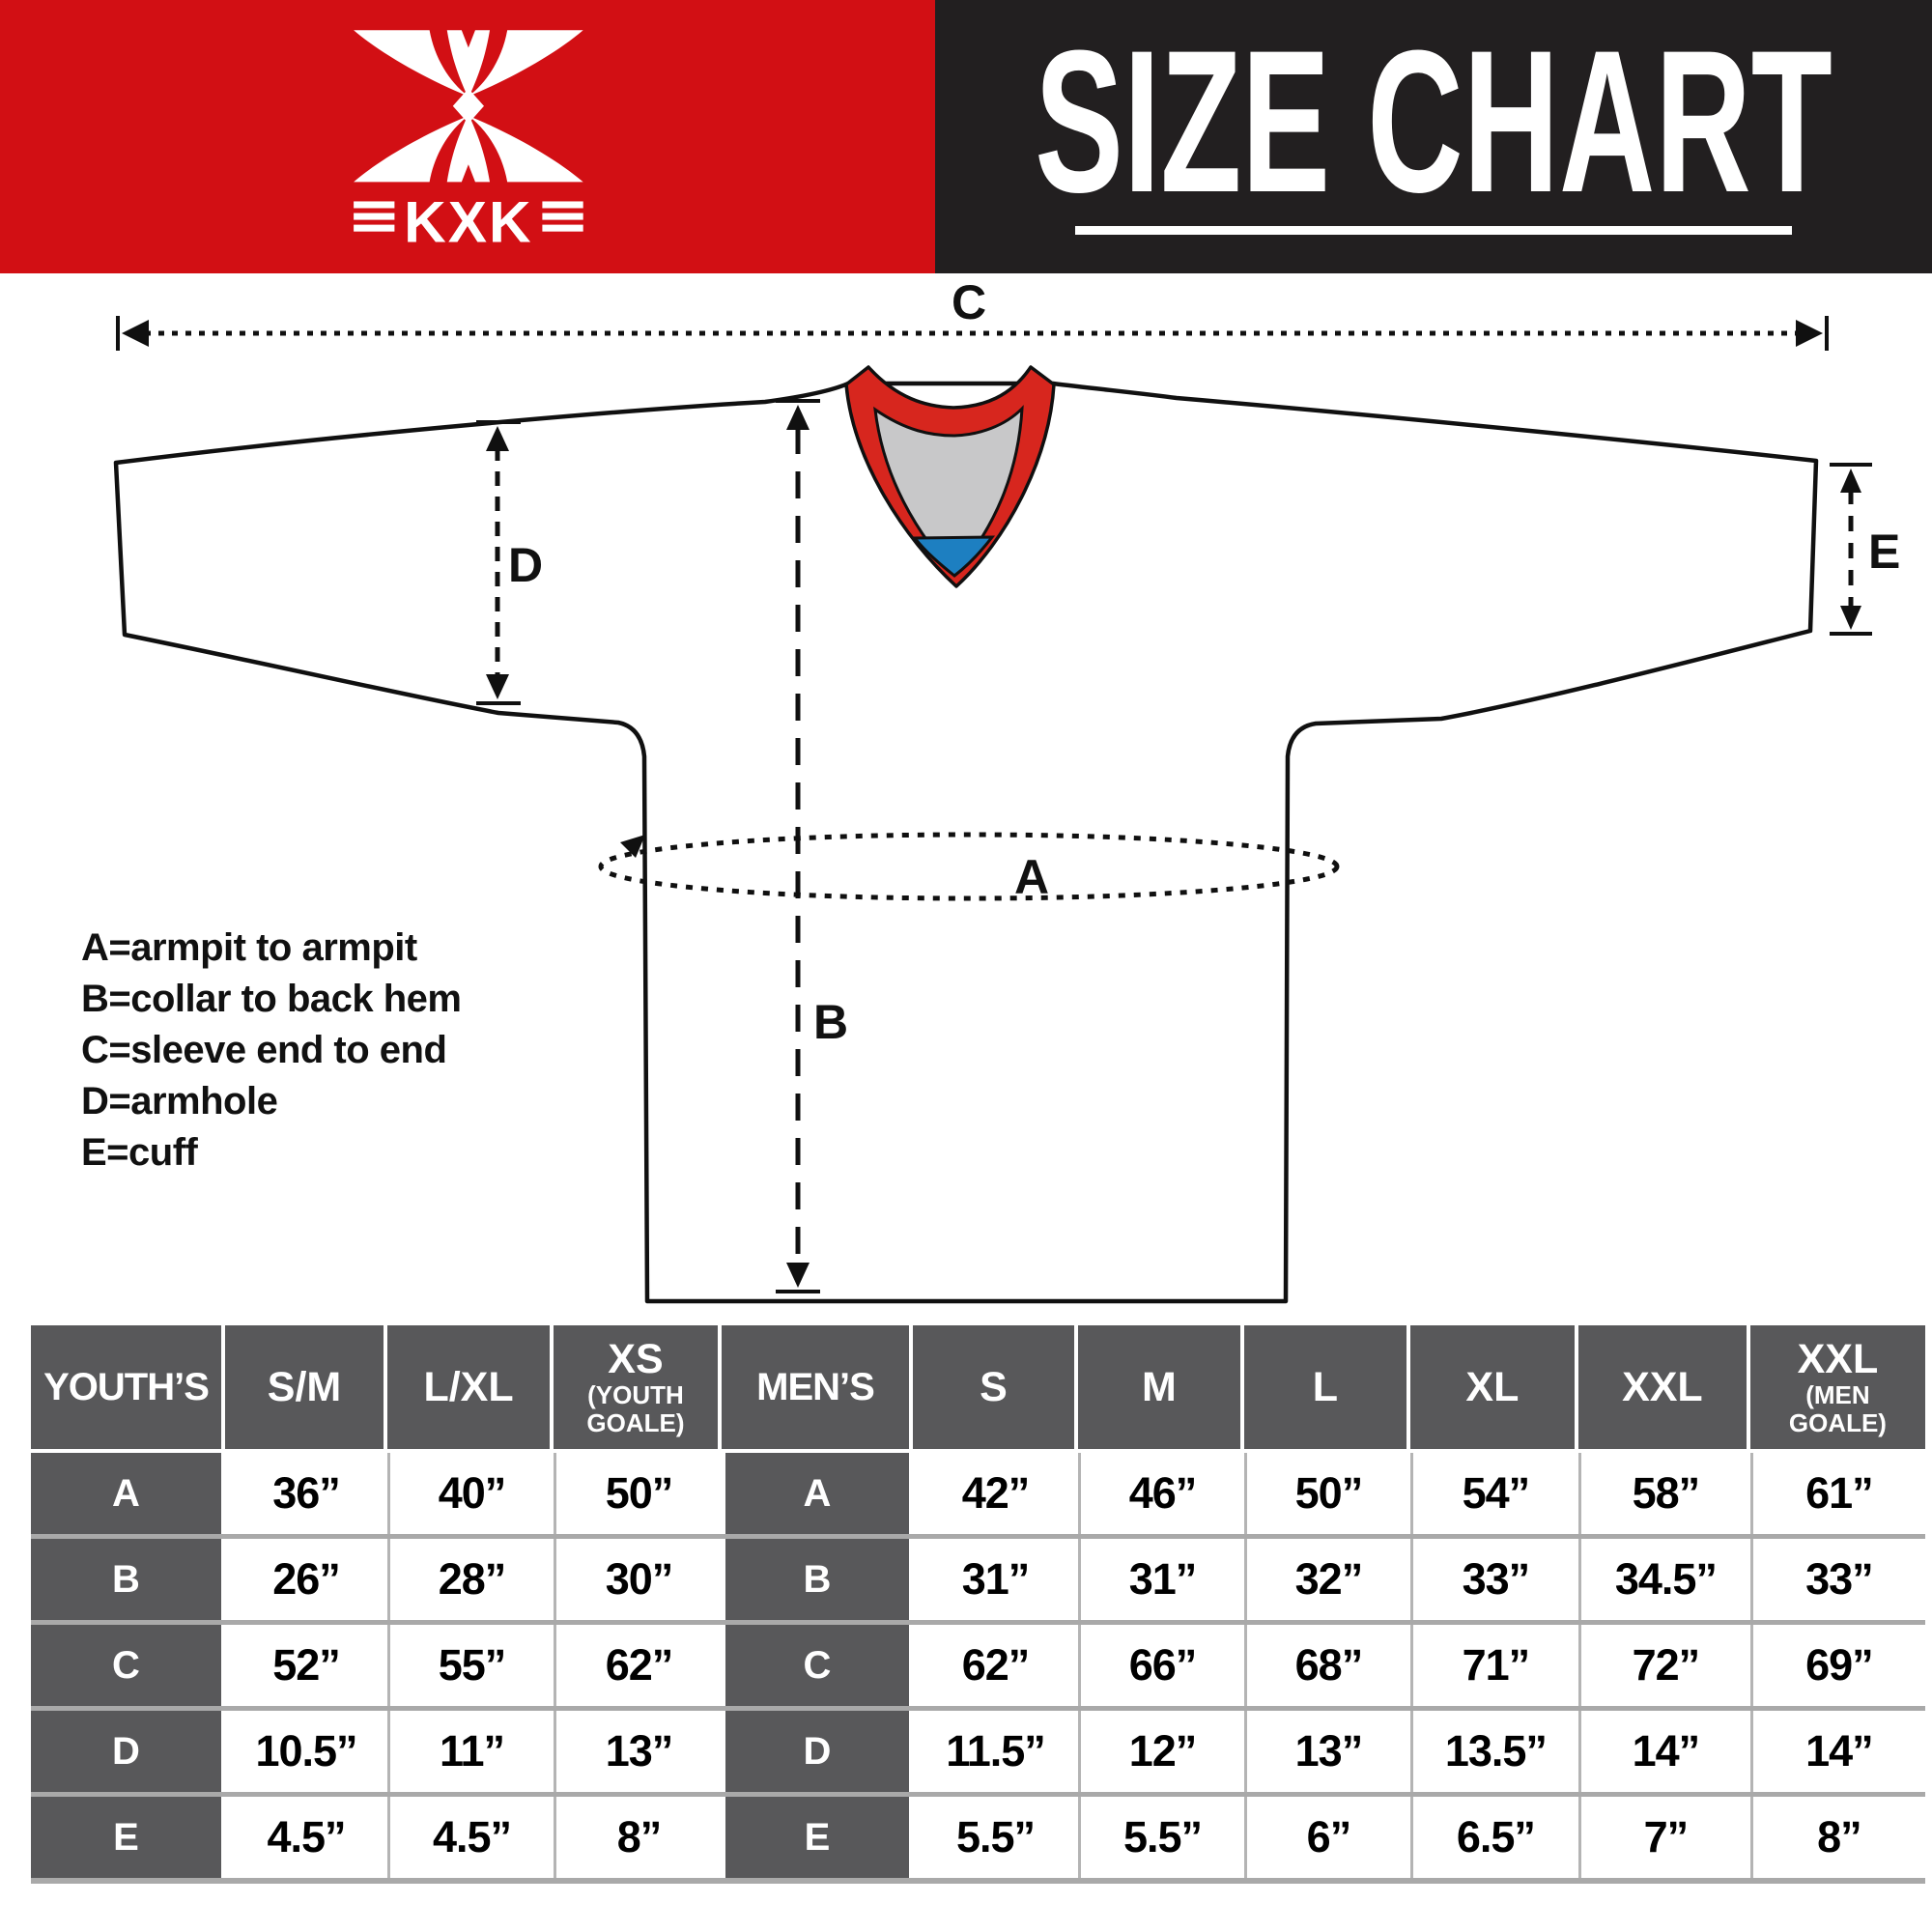 The width and height of the screenshot is (1932, 1932). I want to click on label-D: D, so click(525, 565).